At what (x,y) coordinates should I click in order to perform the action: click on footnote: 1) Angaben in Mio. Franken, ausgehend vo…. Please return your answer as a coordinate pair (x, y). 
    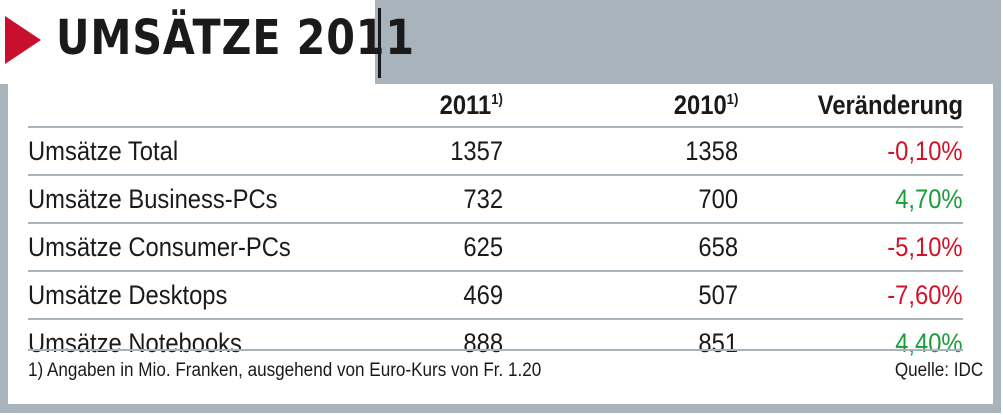
    Looking at the image, I should click on (285, 370).